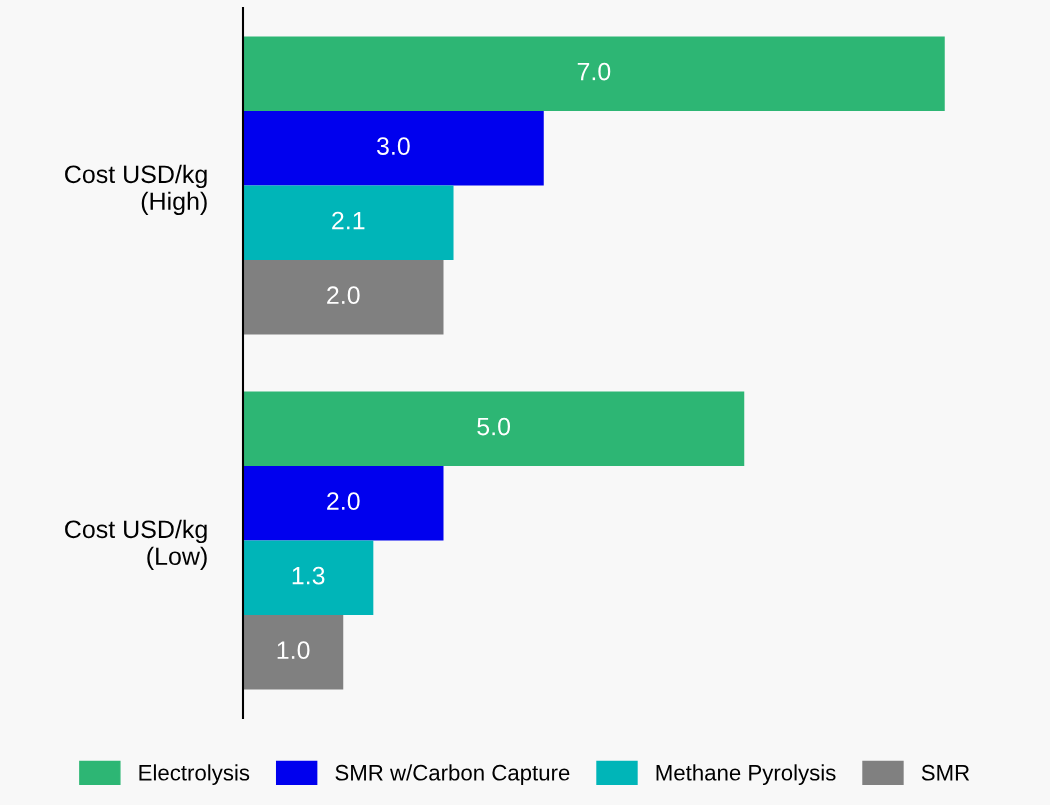  I want to click on data-label: 1.3, so click(308, 575).